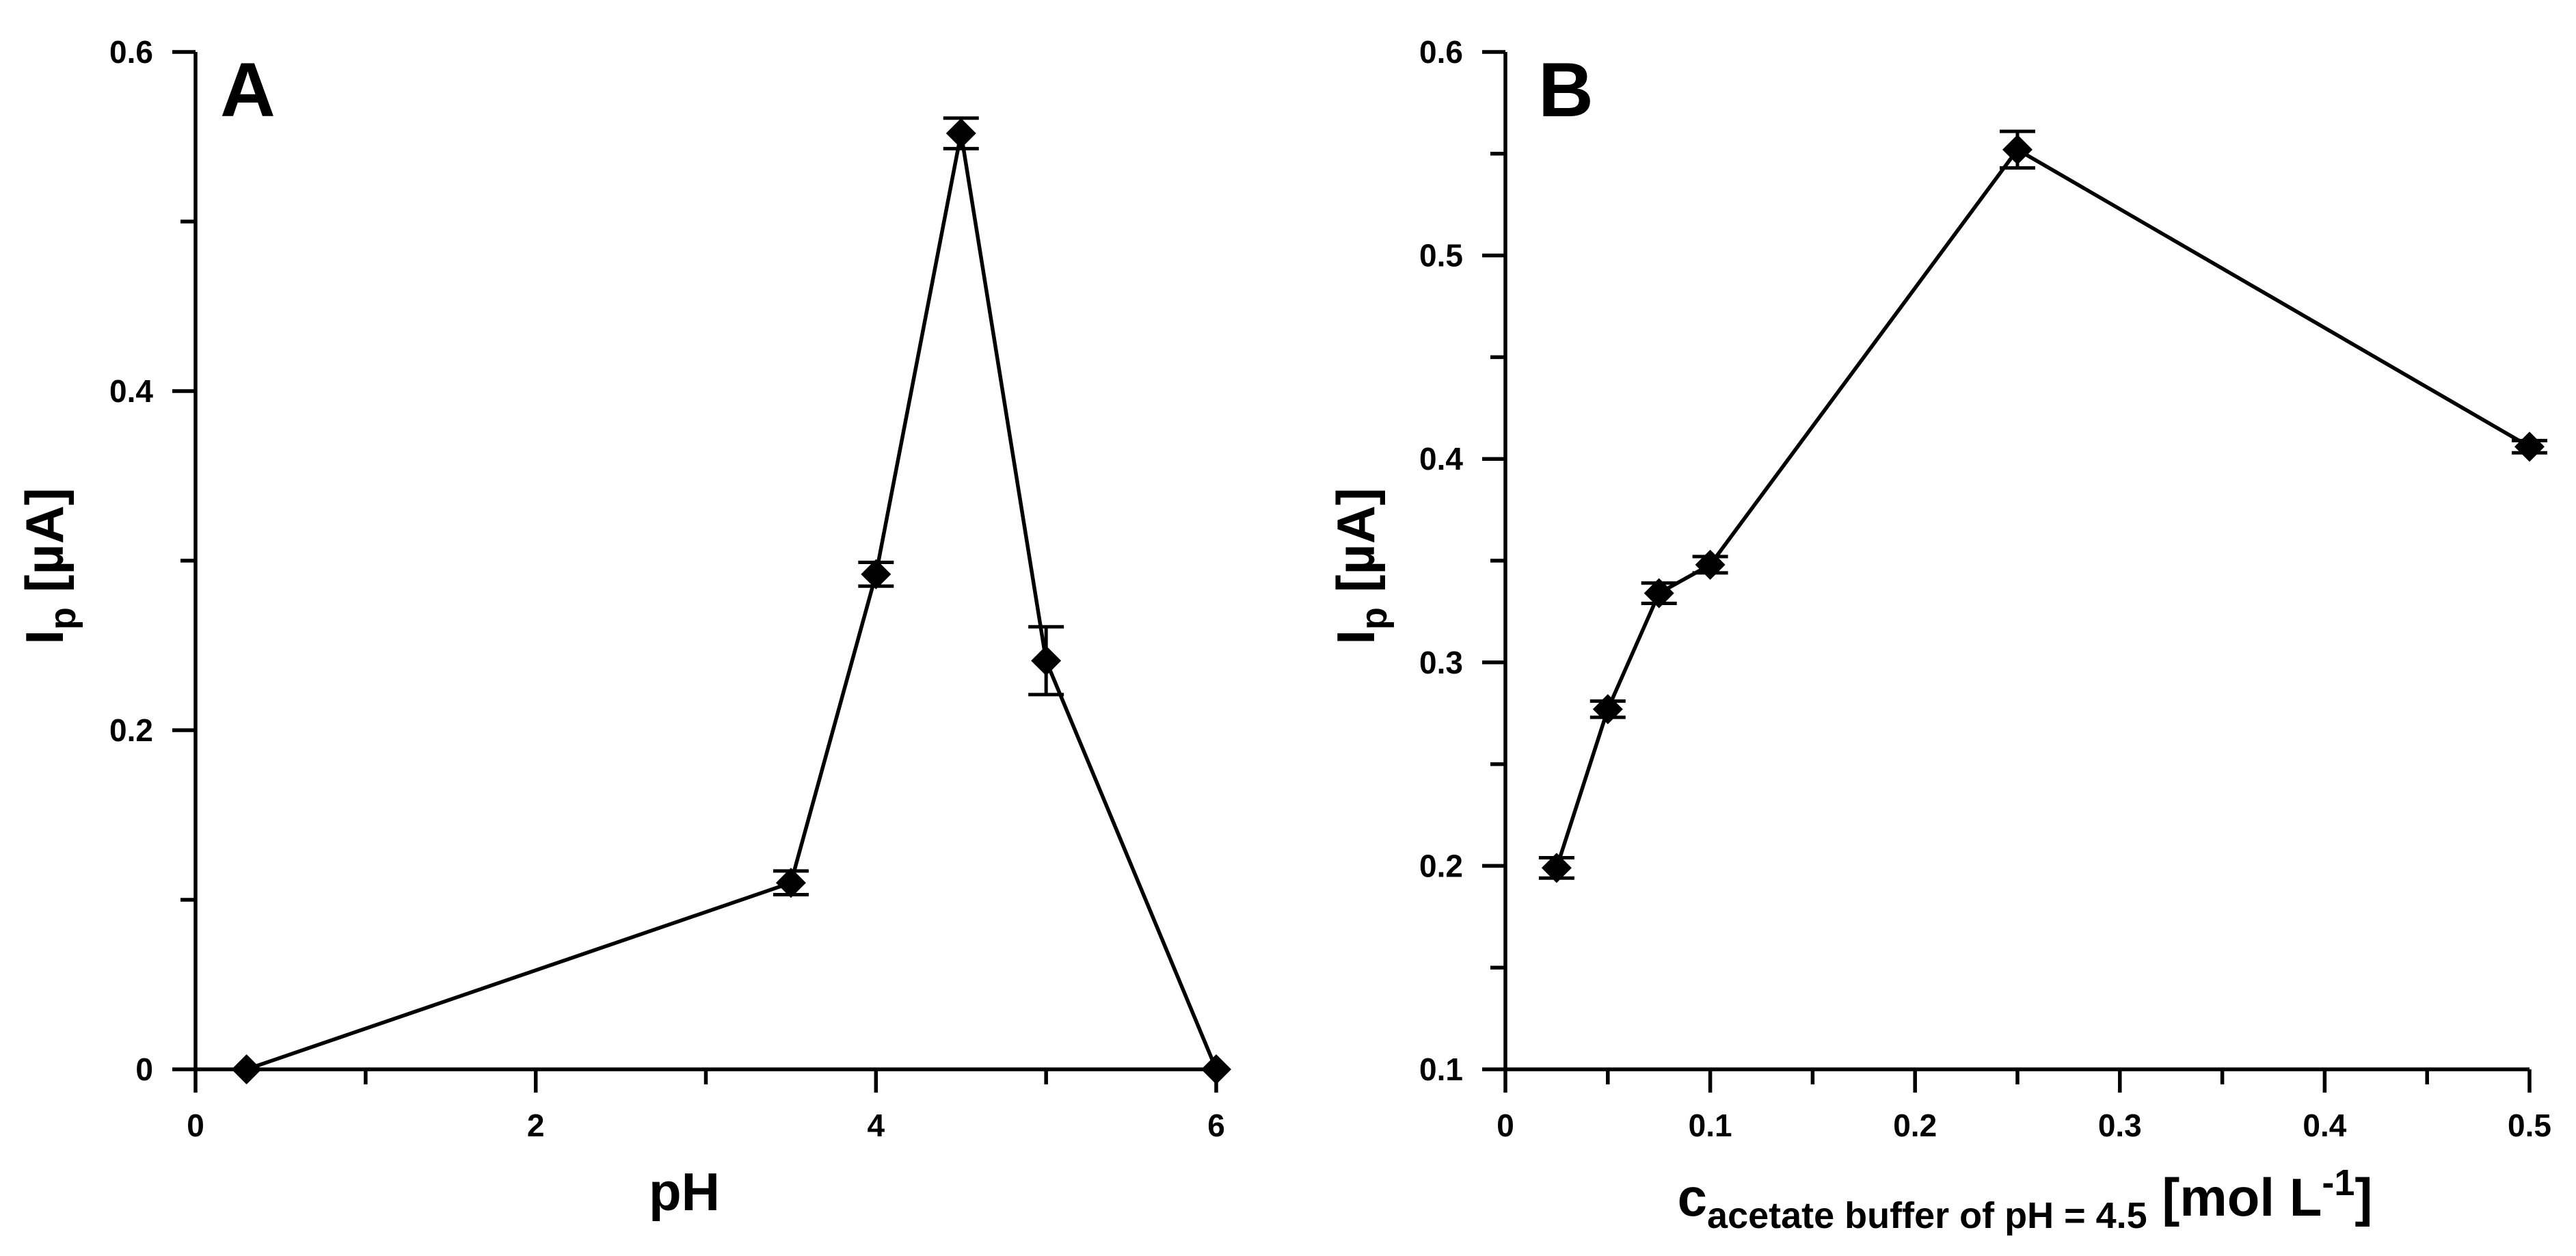 Image resolution: width=2576 pixels, height=1256 pixels. I want to click on x-axis-title-a: pH, so click(684, 1192).